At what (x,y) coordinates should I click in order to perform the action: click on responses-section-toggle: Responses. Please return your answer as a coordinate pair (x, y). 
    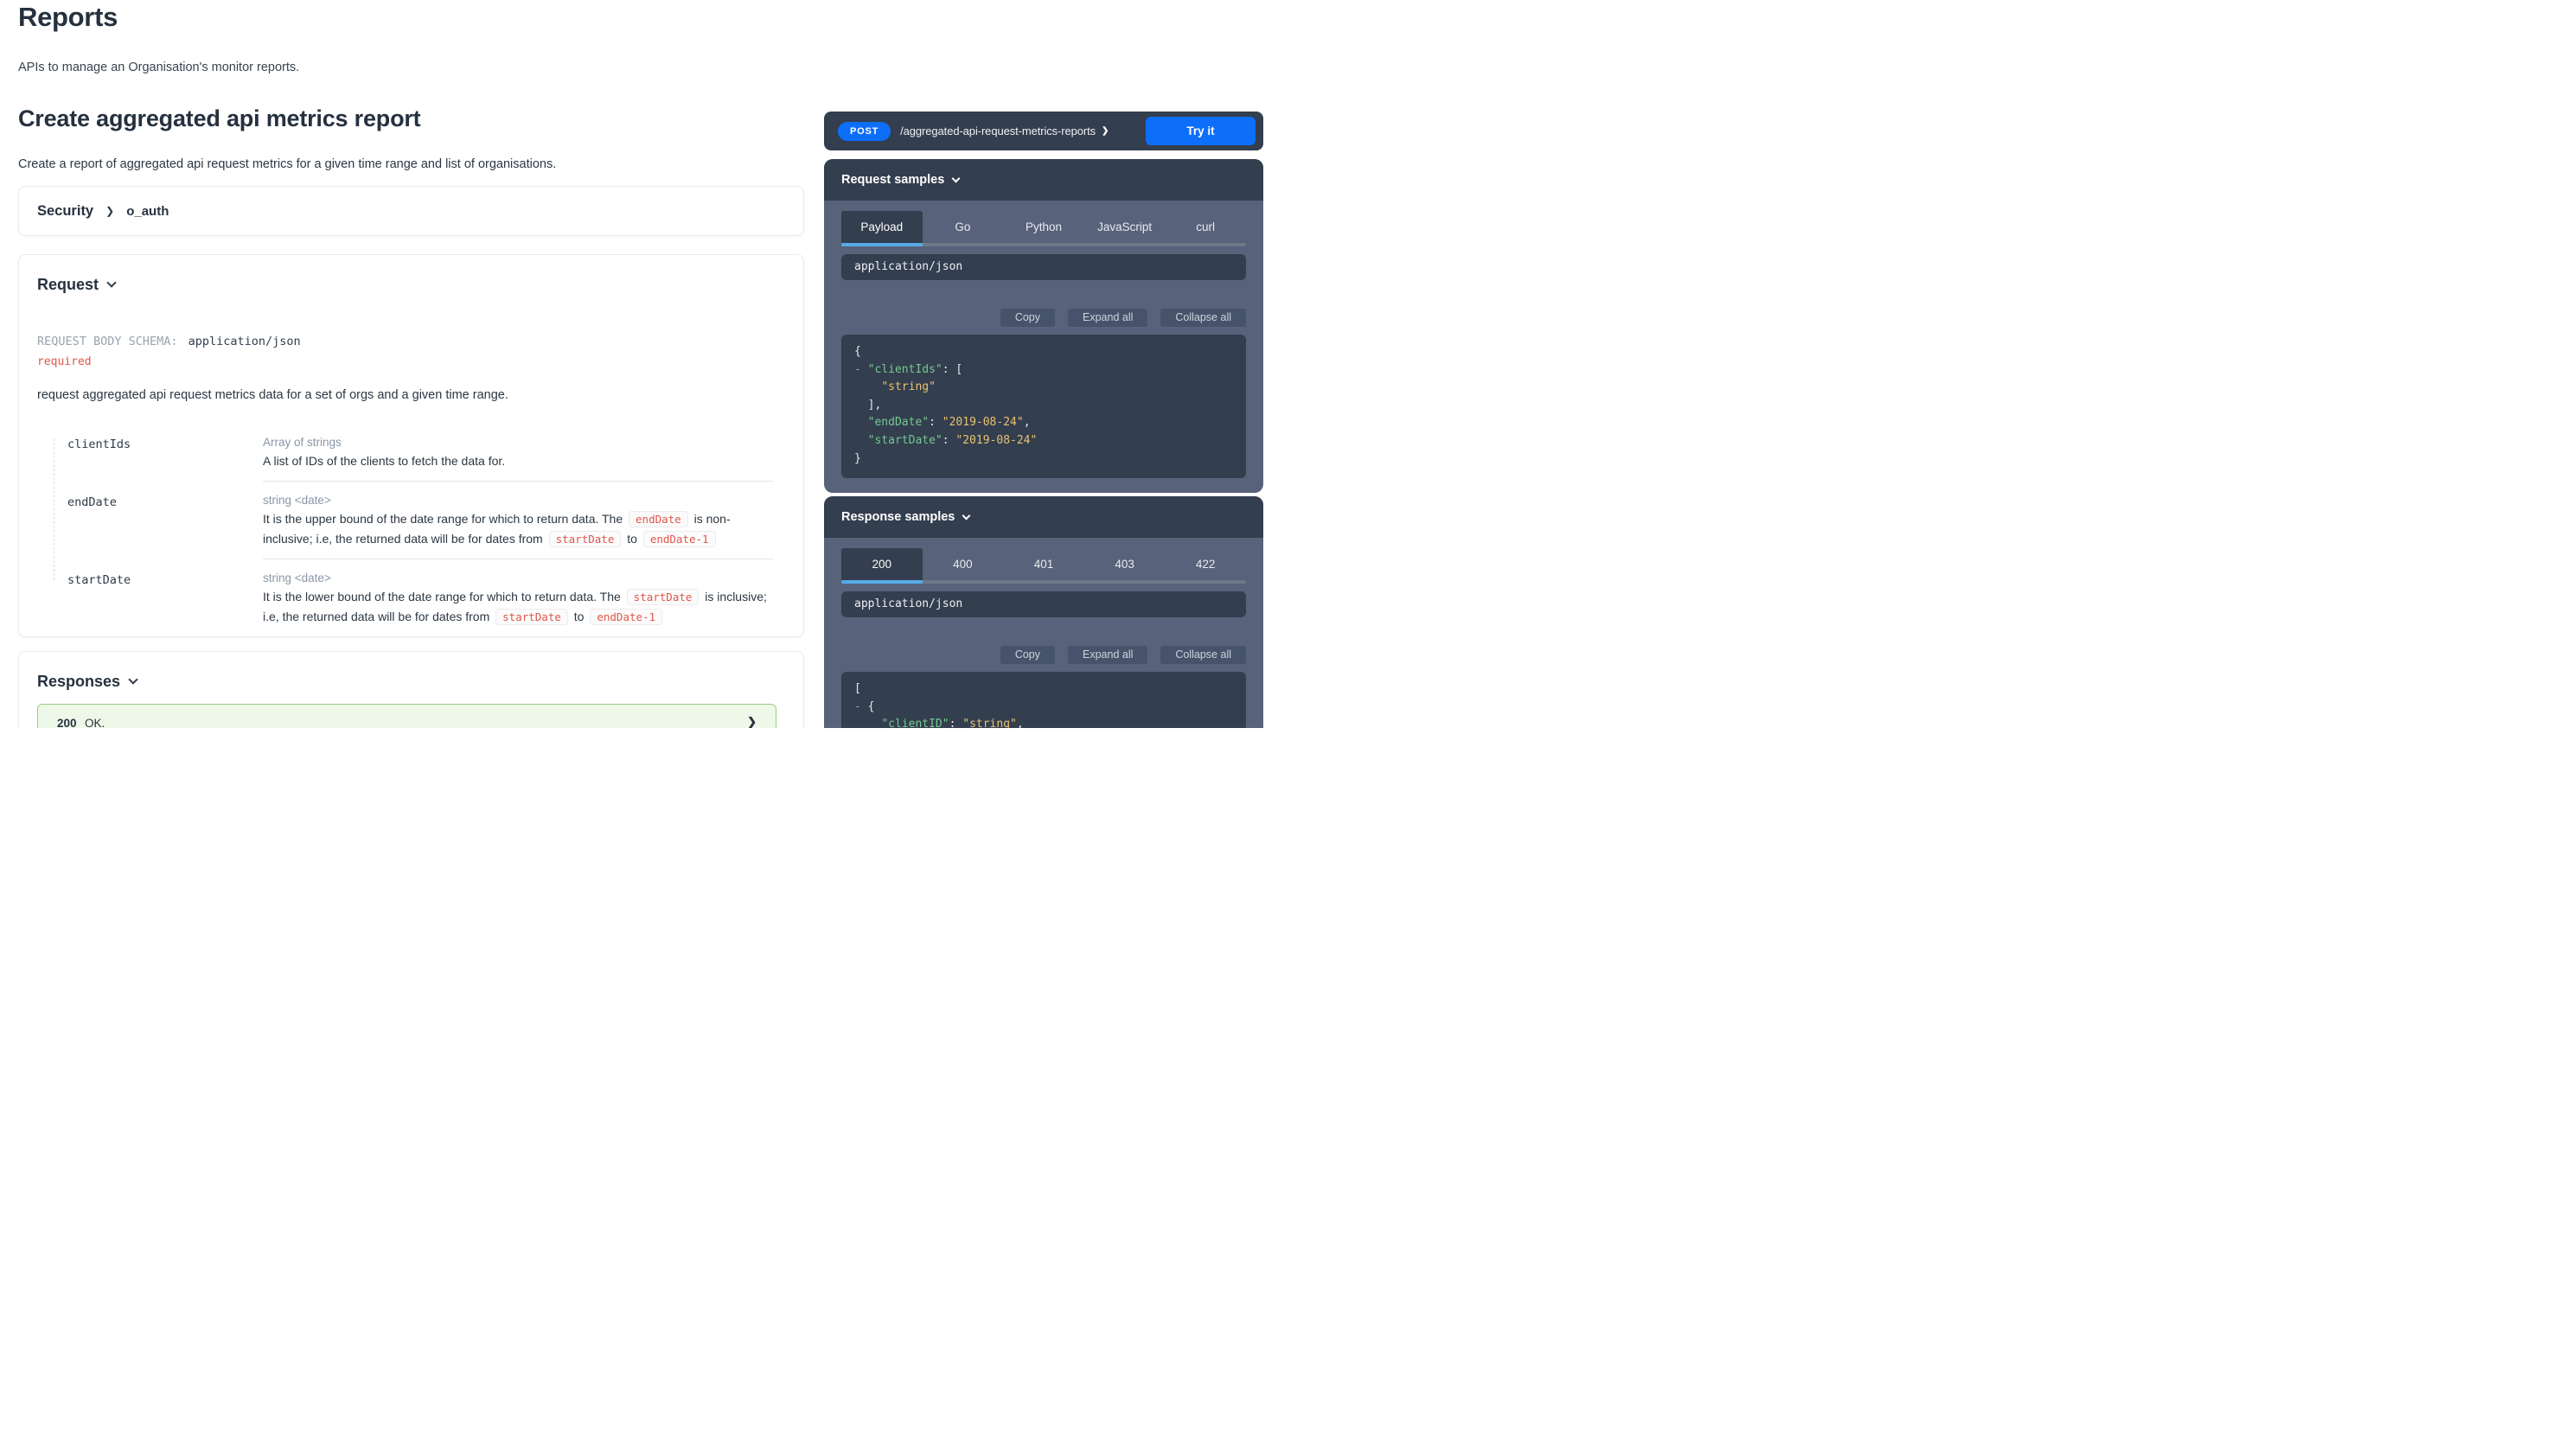
    Looking at the image, I should click on (88, 682).